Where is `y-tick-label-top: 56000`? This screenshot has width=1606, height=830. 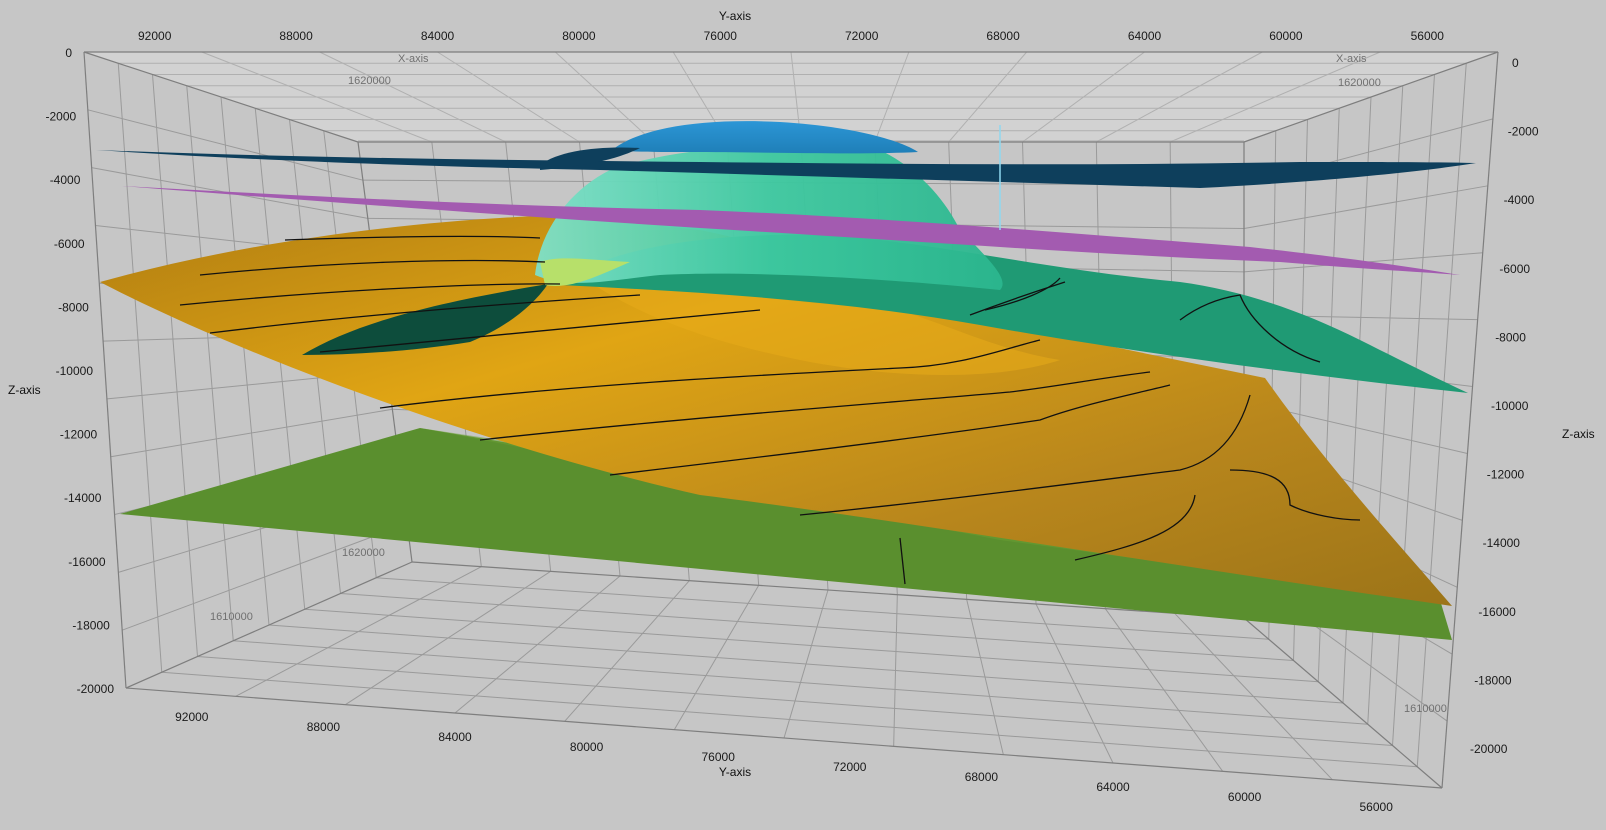
y-tick-label-top: 56000 is located at coordinates (1428, 36).